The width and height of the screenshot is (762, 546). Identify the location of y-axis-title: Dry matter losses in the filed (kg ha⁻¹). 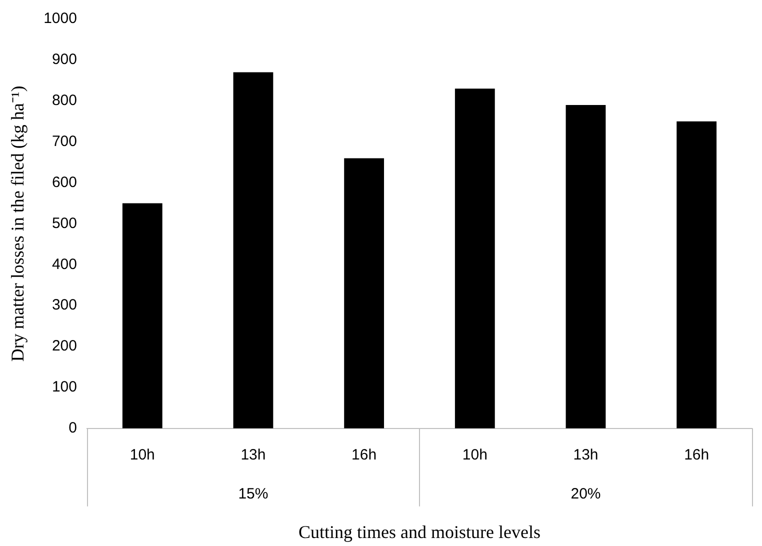
(18, 224).